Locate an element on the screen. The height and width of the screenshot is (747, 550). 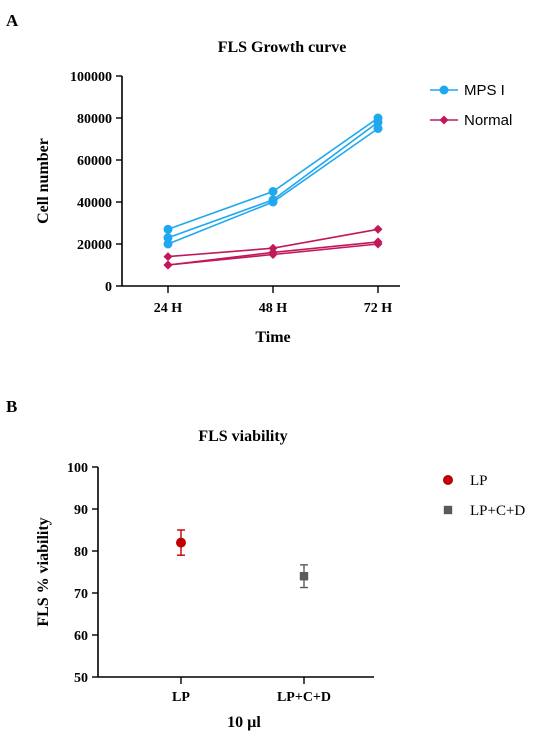
y-tick-label: 60000 is located at coordinates (94, 161).